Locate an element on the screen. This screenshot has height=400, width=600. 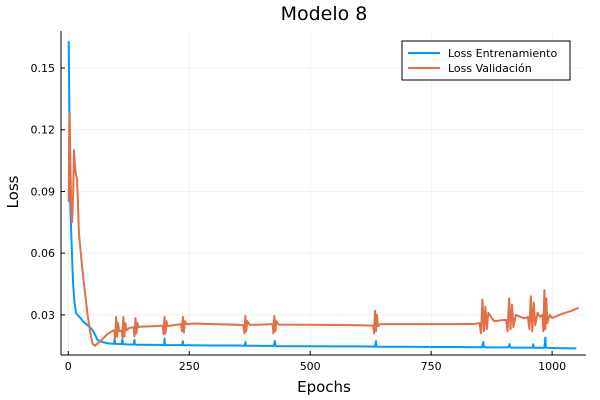
legend-box is located at coordinates (486, 60).